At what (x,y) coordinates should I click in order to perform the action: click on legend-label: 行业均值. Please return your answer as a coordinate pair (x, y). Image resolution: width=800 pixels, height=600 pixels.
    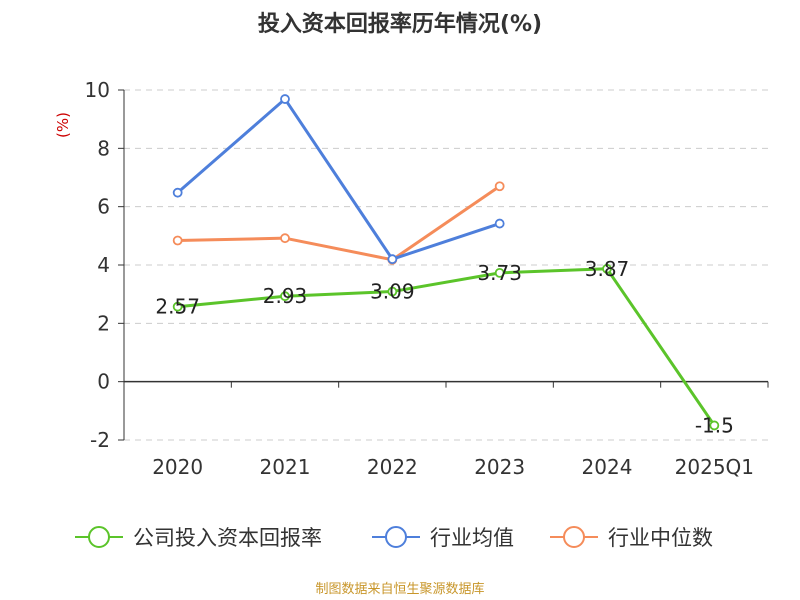
    Looking at the image, I should click on (472, 538).